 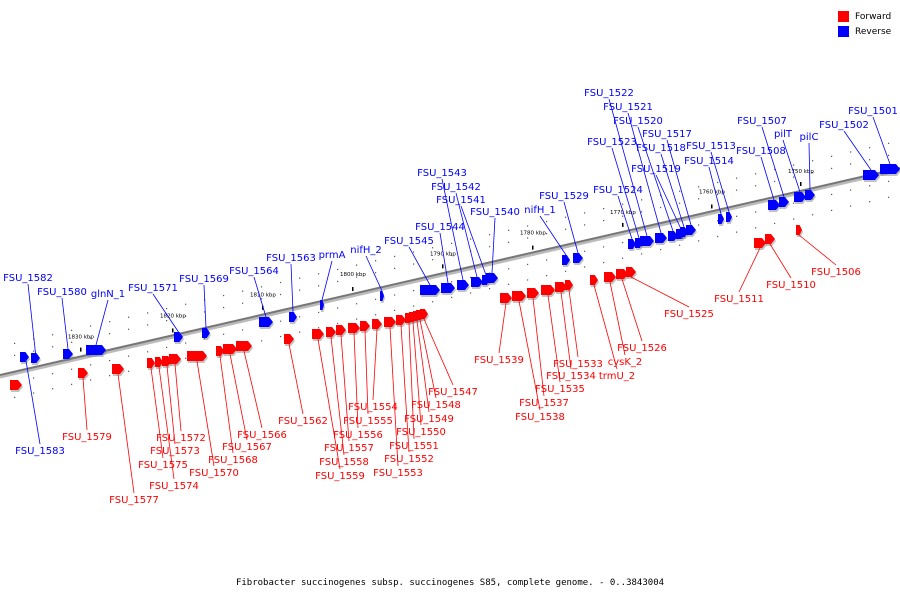 What do you see at coordinates (499, 360) in the screenshot?
I see `forward-gene-label: FSU_1539` at bounding box center [499, 360].